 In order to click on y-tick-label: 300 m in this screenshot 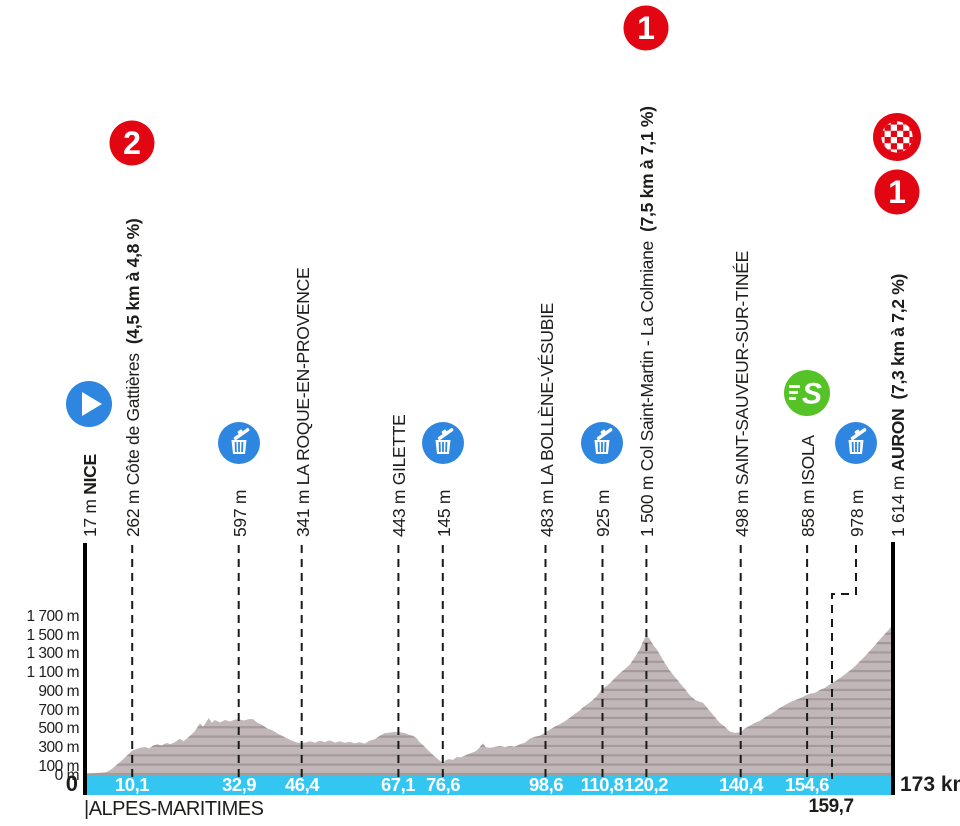, I will do `click(58, 747)`.